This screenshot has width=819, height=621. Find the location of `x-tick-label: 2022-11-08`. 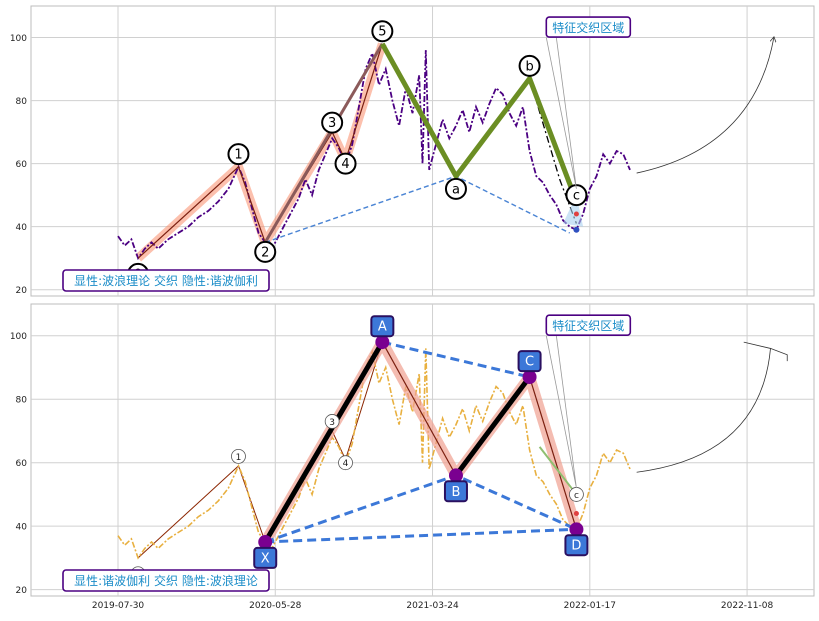

x-tick-label: 2022-11-08 is located at coordinates (747, 606).